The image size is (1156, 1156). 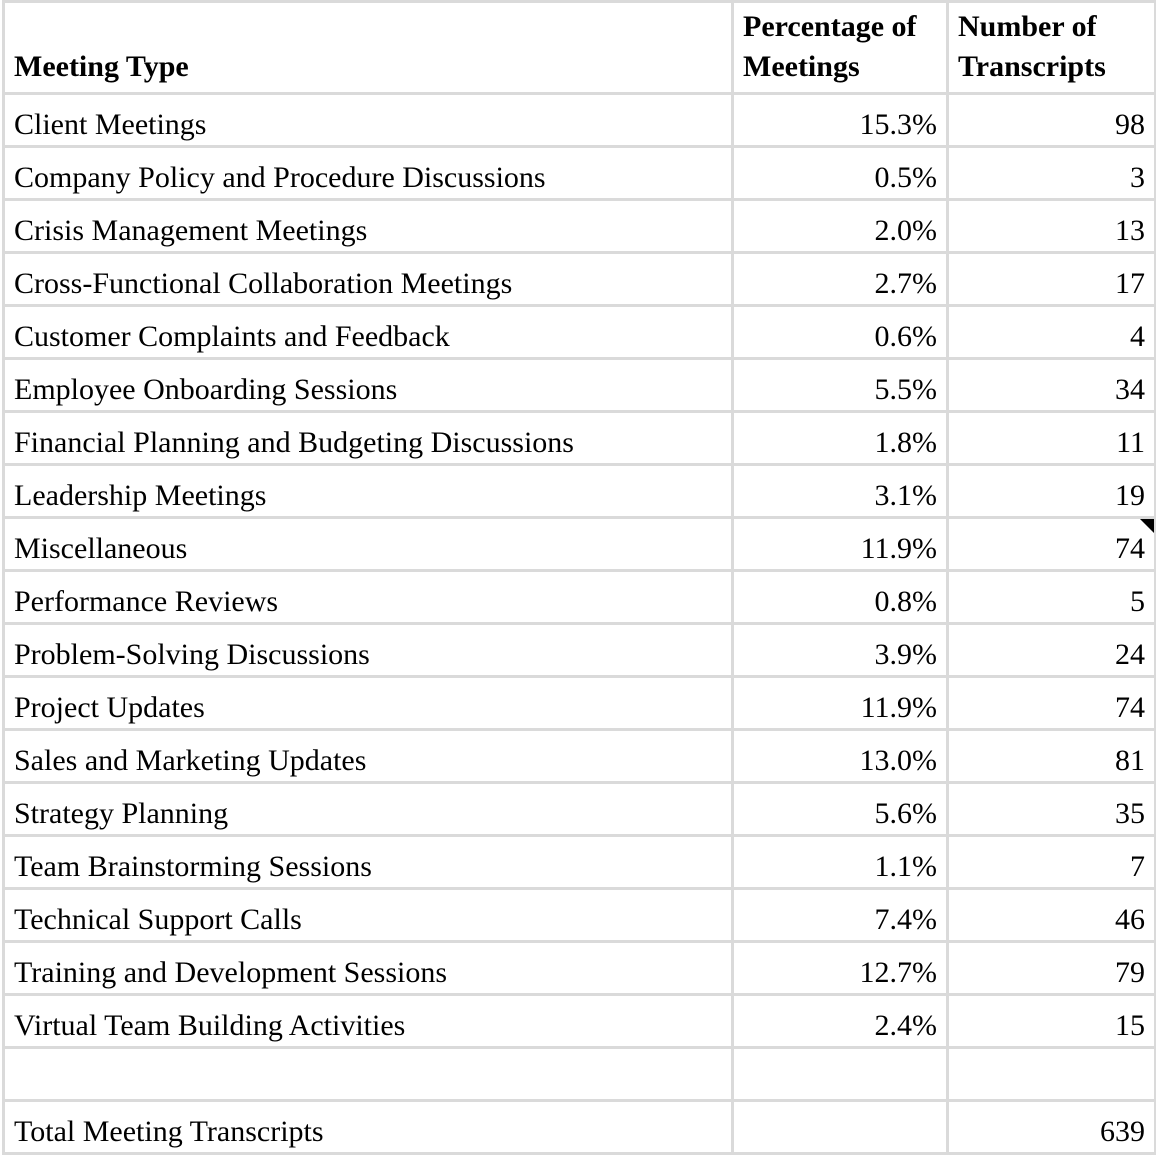 What do you see at coordinates (840, 968) in the screenshot?
I see `cell-percentage: 12.7%` at bounding box center [840, 968].